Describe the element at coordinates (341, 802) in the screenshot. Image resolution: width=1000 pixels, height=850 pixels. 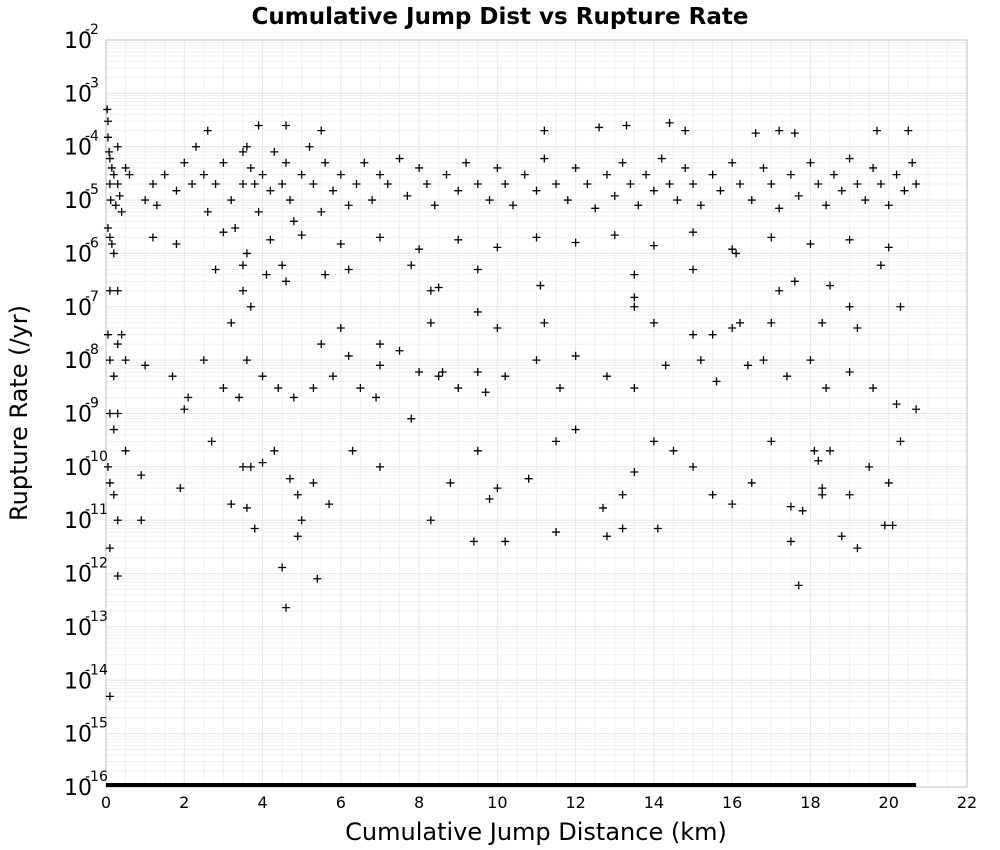
I see `x-tick-label: 6` at that location.